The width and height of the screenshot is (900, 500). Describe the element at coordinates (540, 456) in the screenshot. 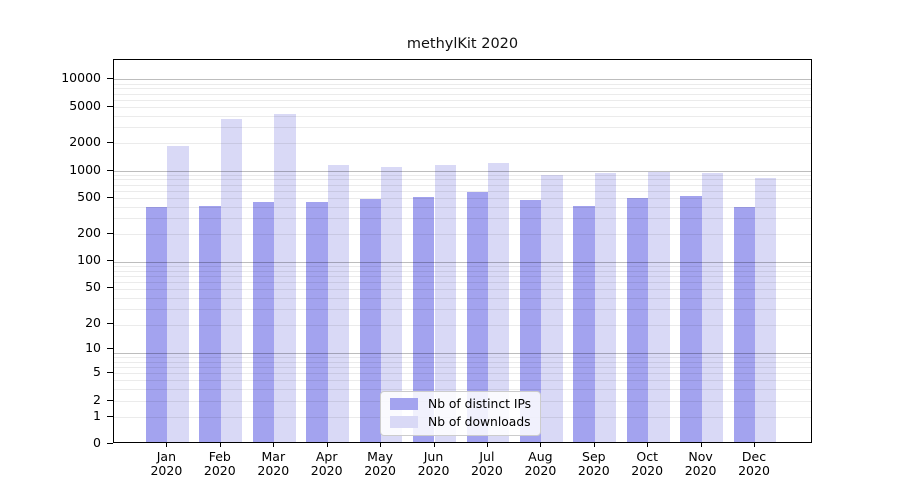

I see `x-tick-month: Aug` at that location.